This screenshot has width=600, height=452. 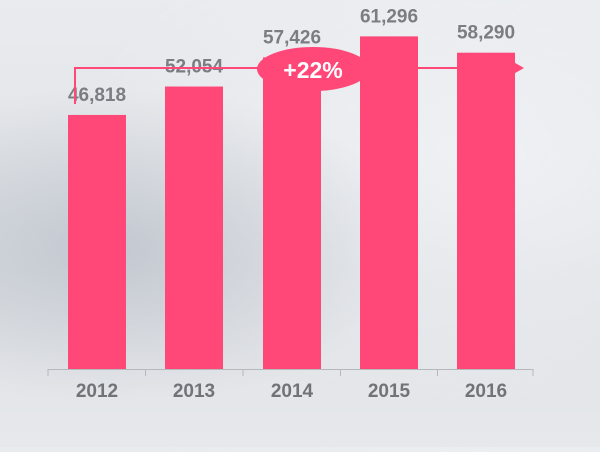 What do you see at coordinates (97, 95) in the screenshot?
I see `value-label-2012: 46,818` at bounding box center [97, 95].